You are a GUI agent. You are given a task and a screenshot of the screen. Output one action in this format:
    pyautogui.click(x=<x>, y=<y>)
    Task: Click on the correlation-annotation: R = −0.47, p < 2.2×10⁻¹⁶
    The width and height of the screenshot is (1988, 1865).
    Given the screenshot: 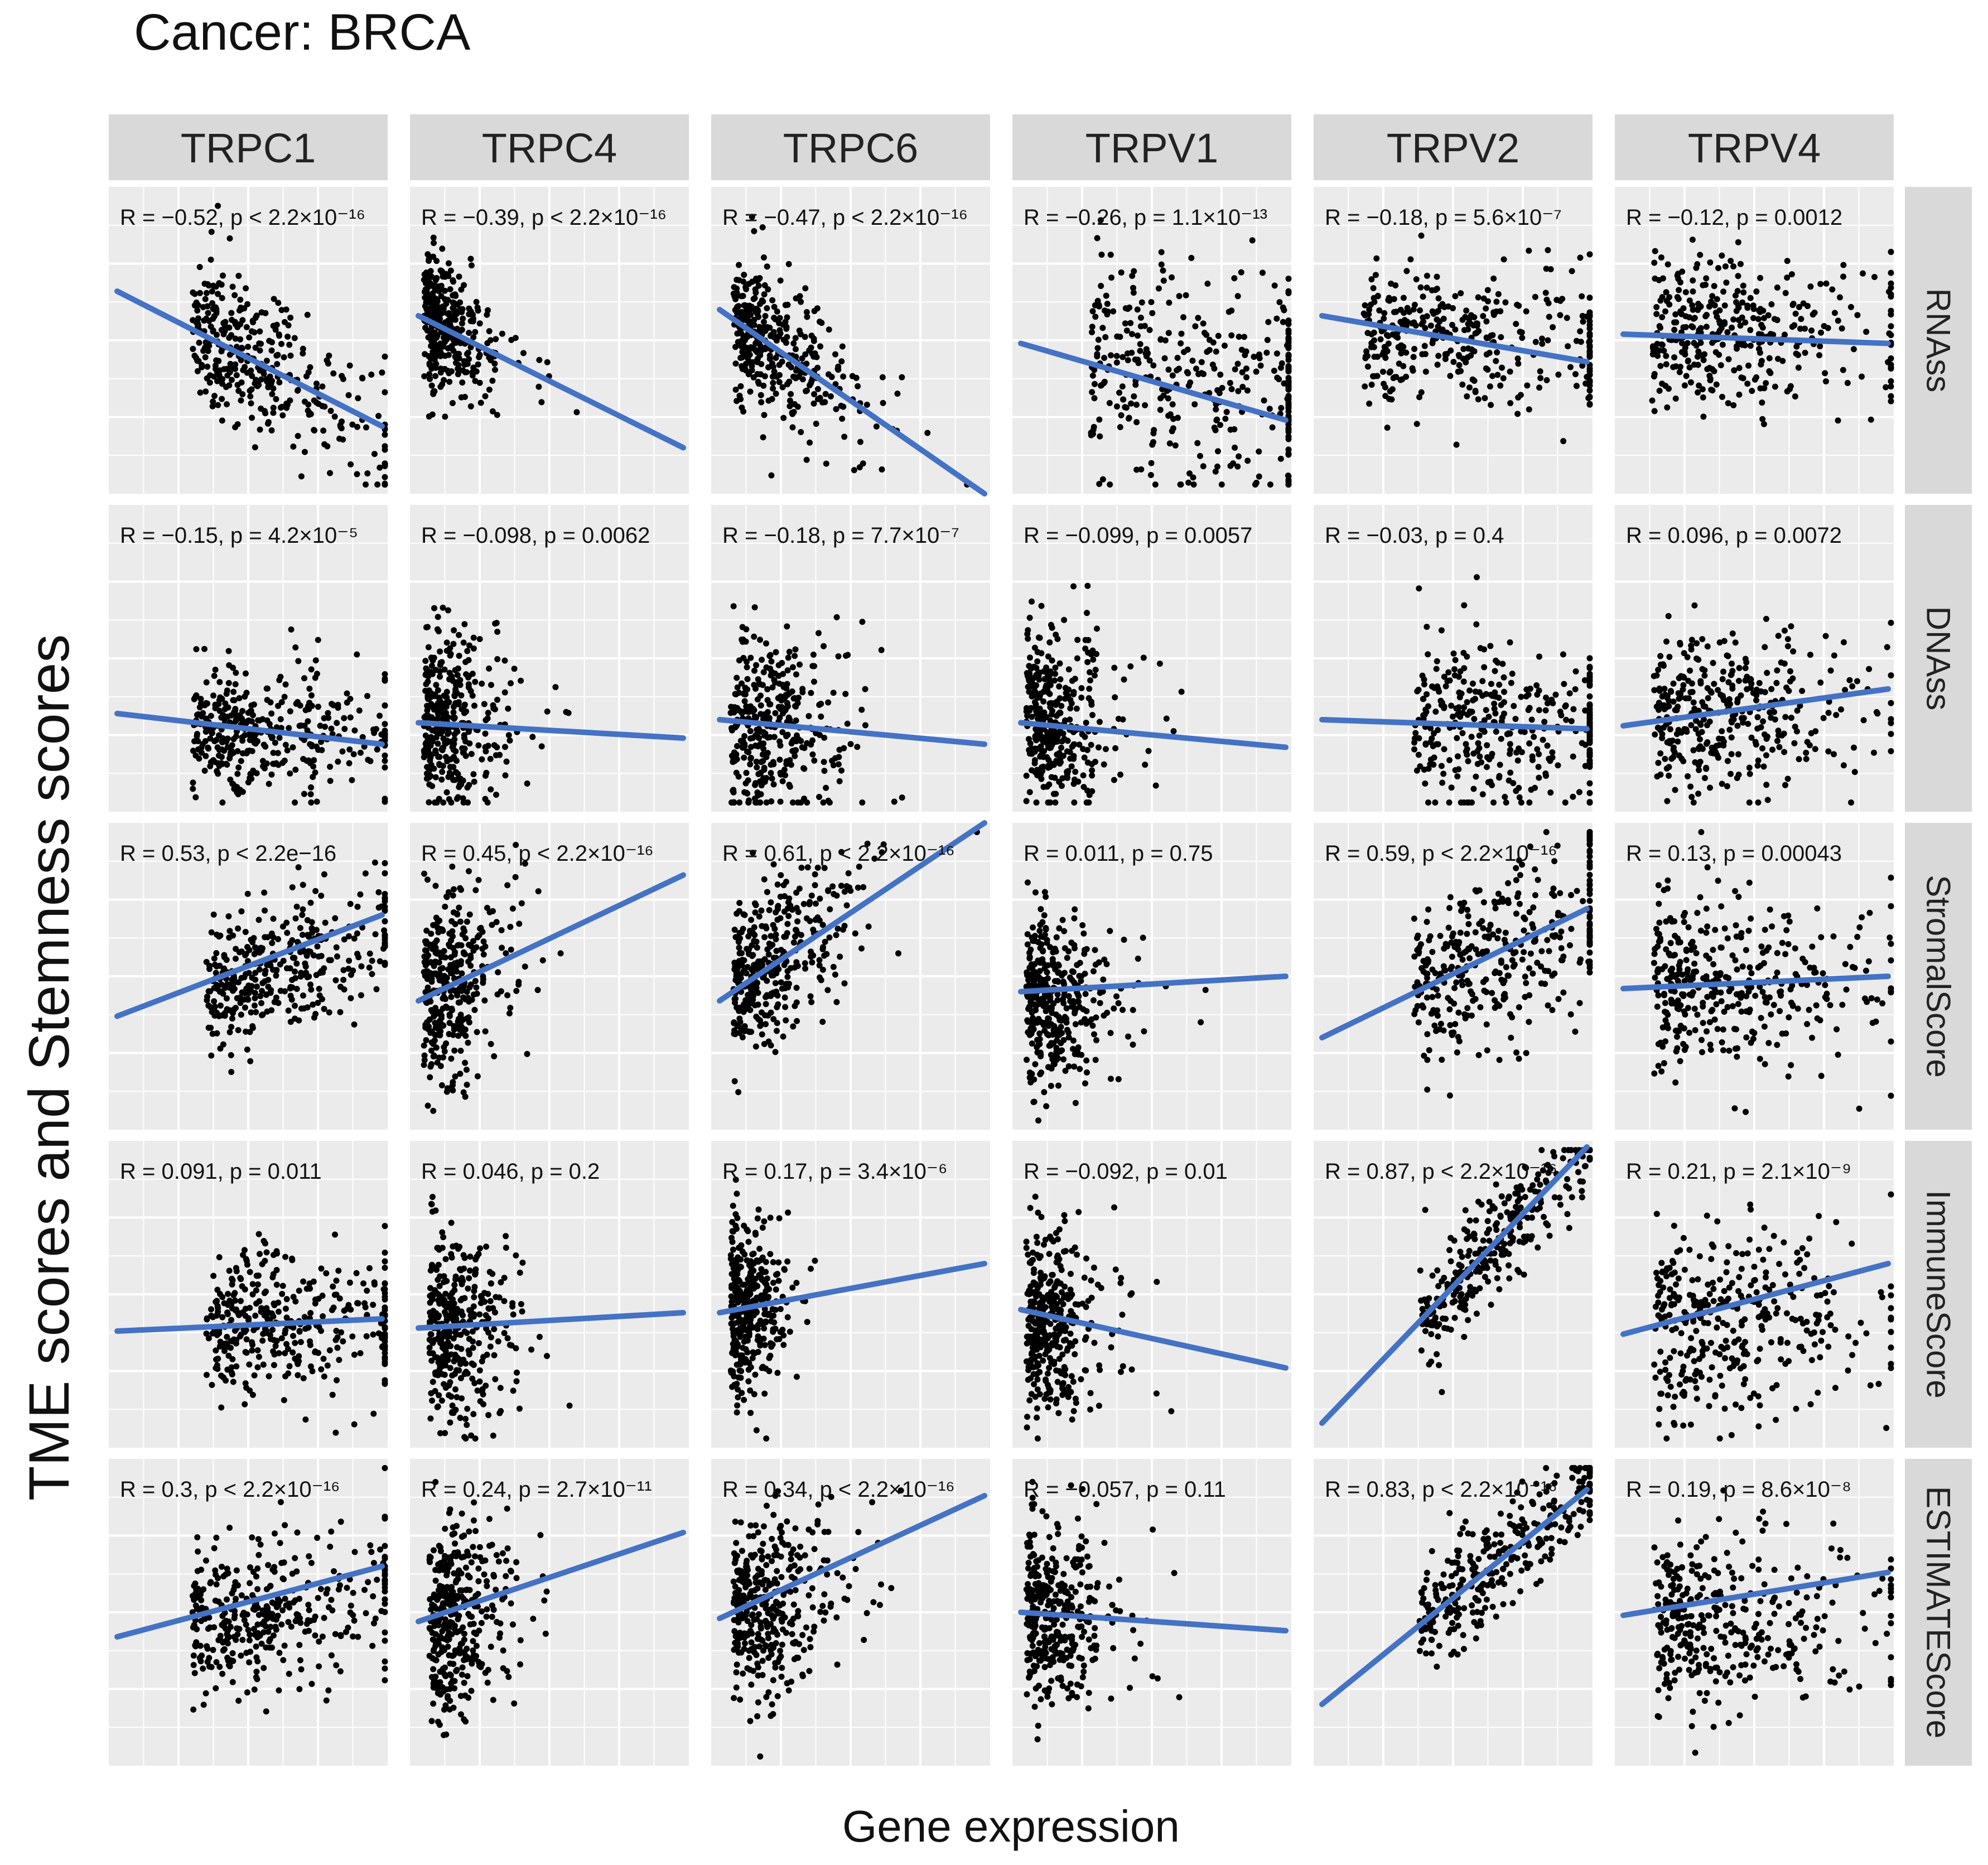 What is the action you would take?
    pyautogui.click(x=845, y=217)
    